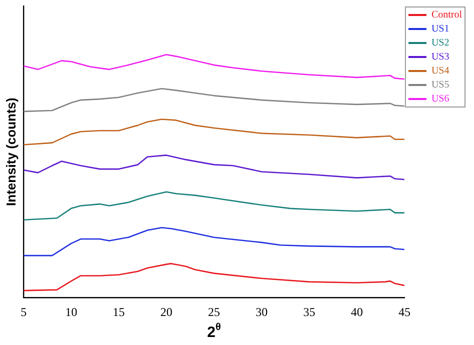  Describe the element at coordinates (214, 311) in the screenshot. I see `x-tick-label: 25` at that location.